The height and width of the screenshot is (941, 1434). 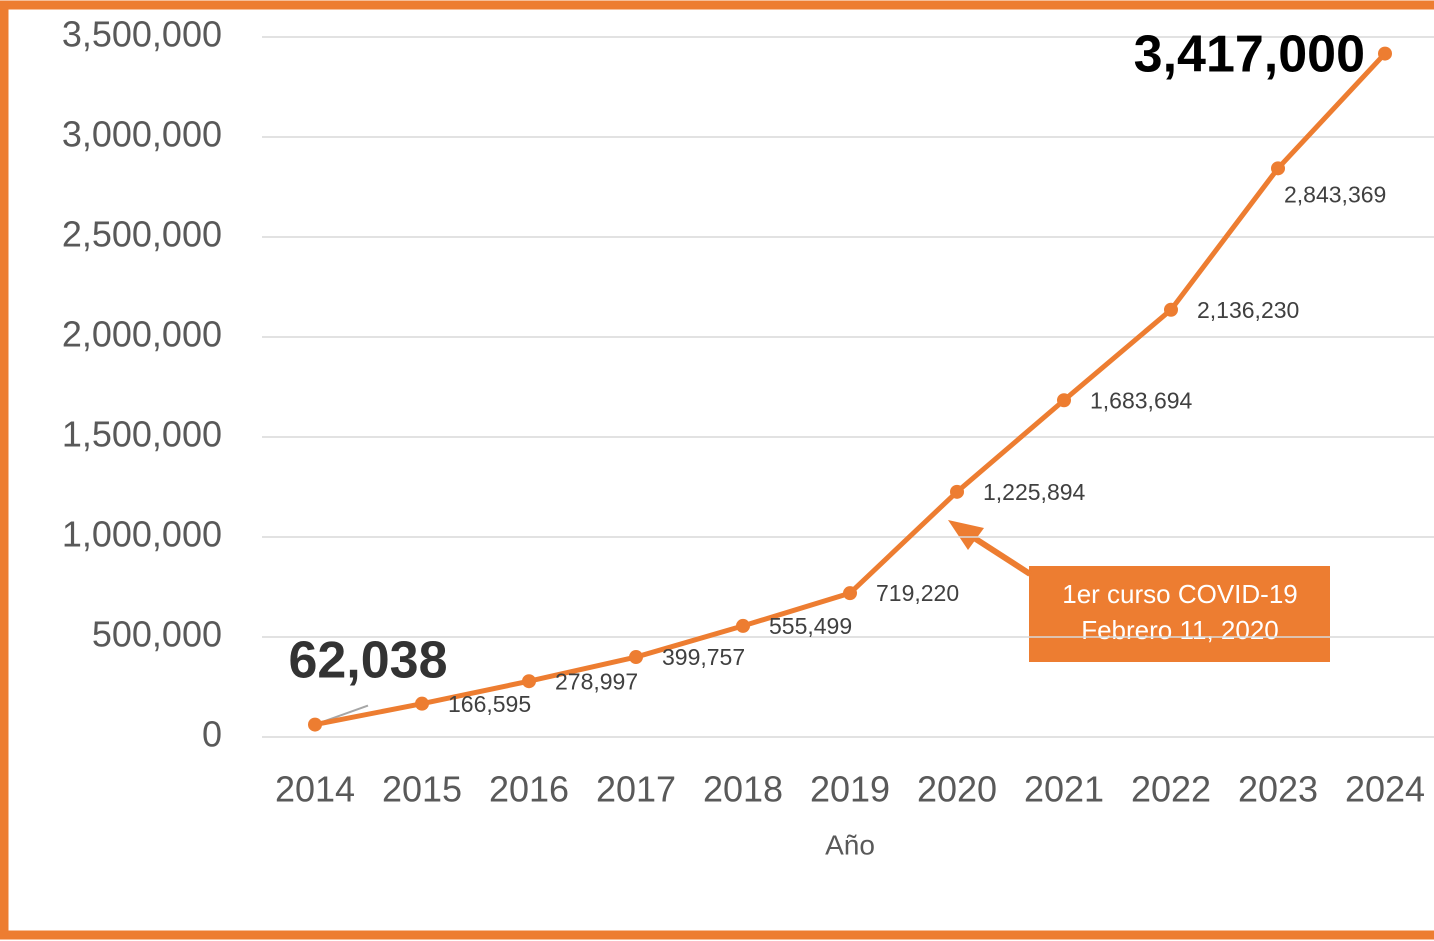 I want to click on data-label: 62,038, so click(x=367, y=660).